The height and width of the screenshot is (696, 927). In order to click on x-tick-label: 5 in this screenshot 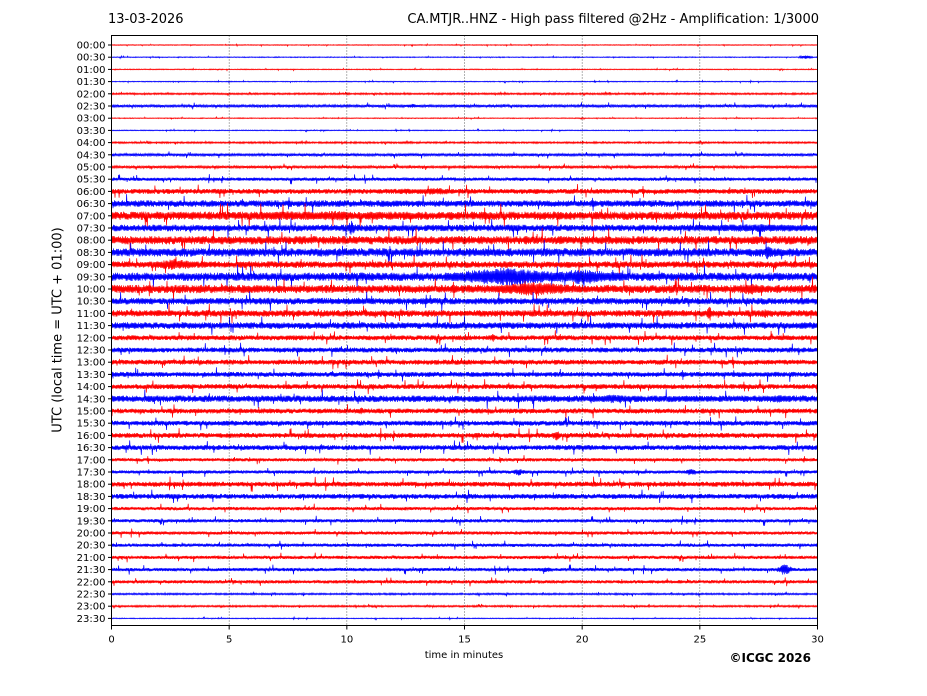, I will do `click(229, 640)`.